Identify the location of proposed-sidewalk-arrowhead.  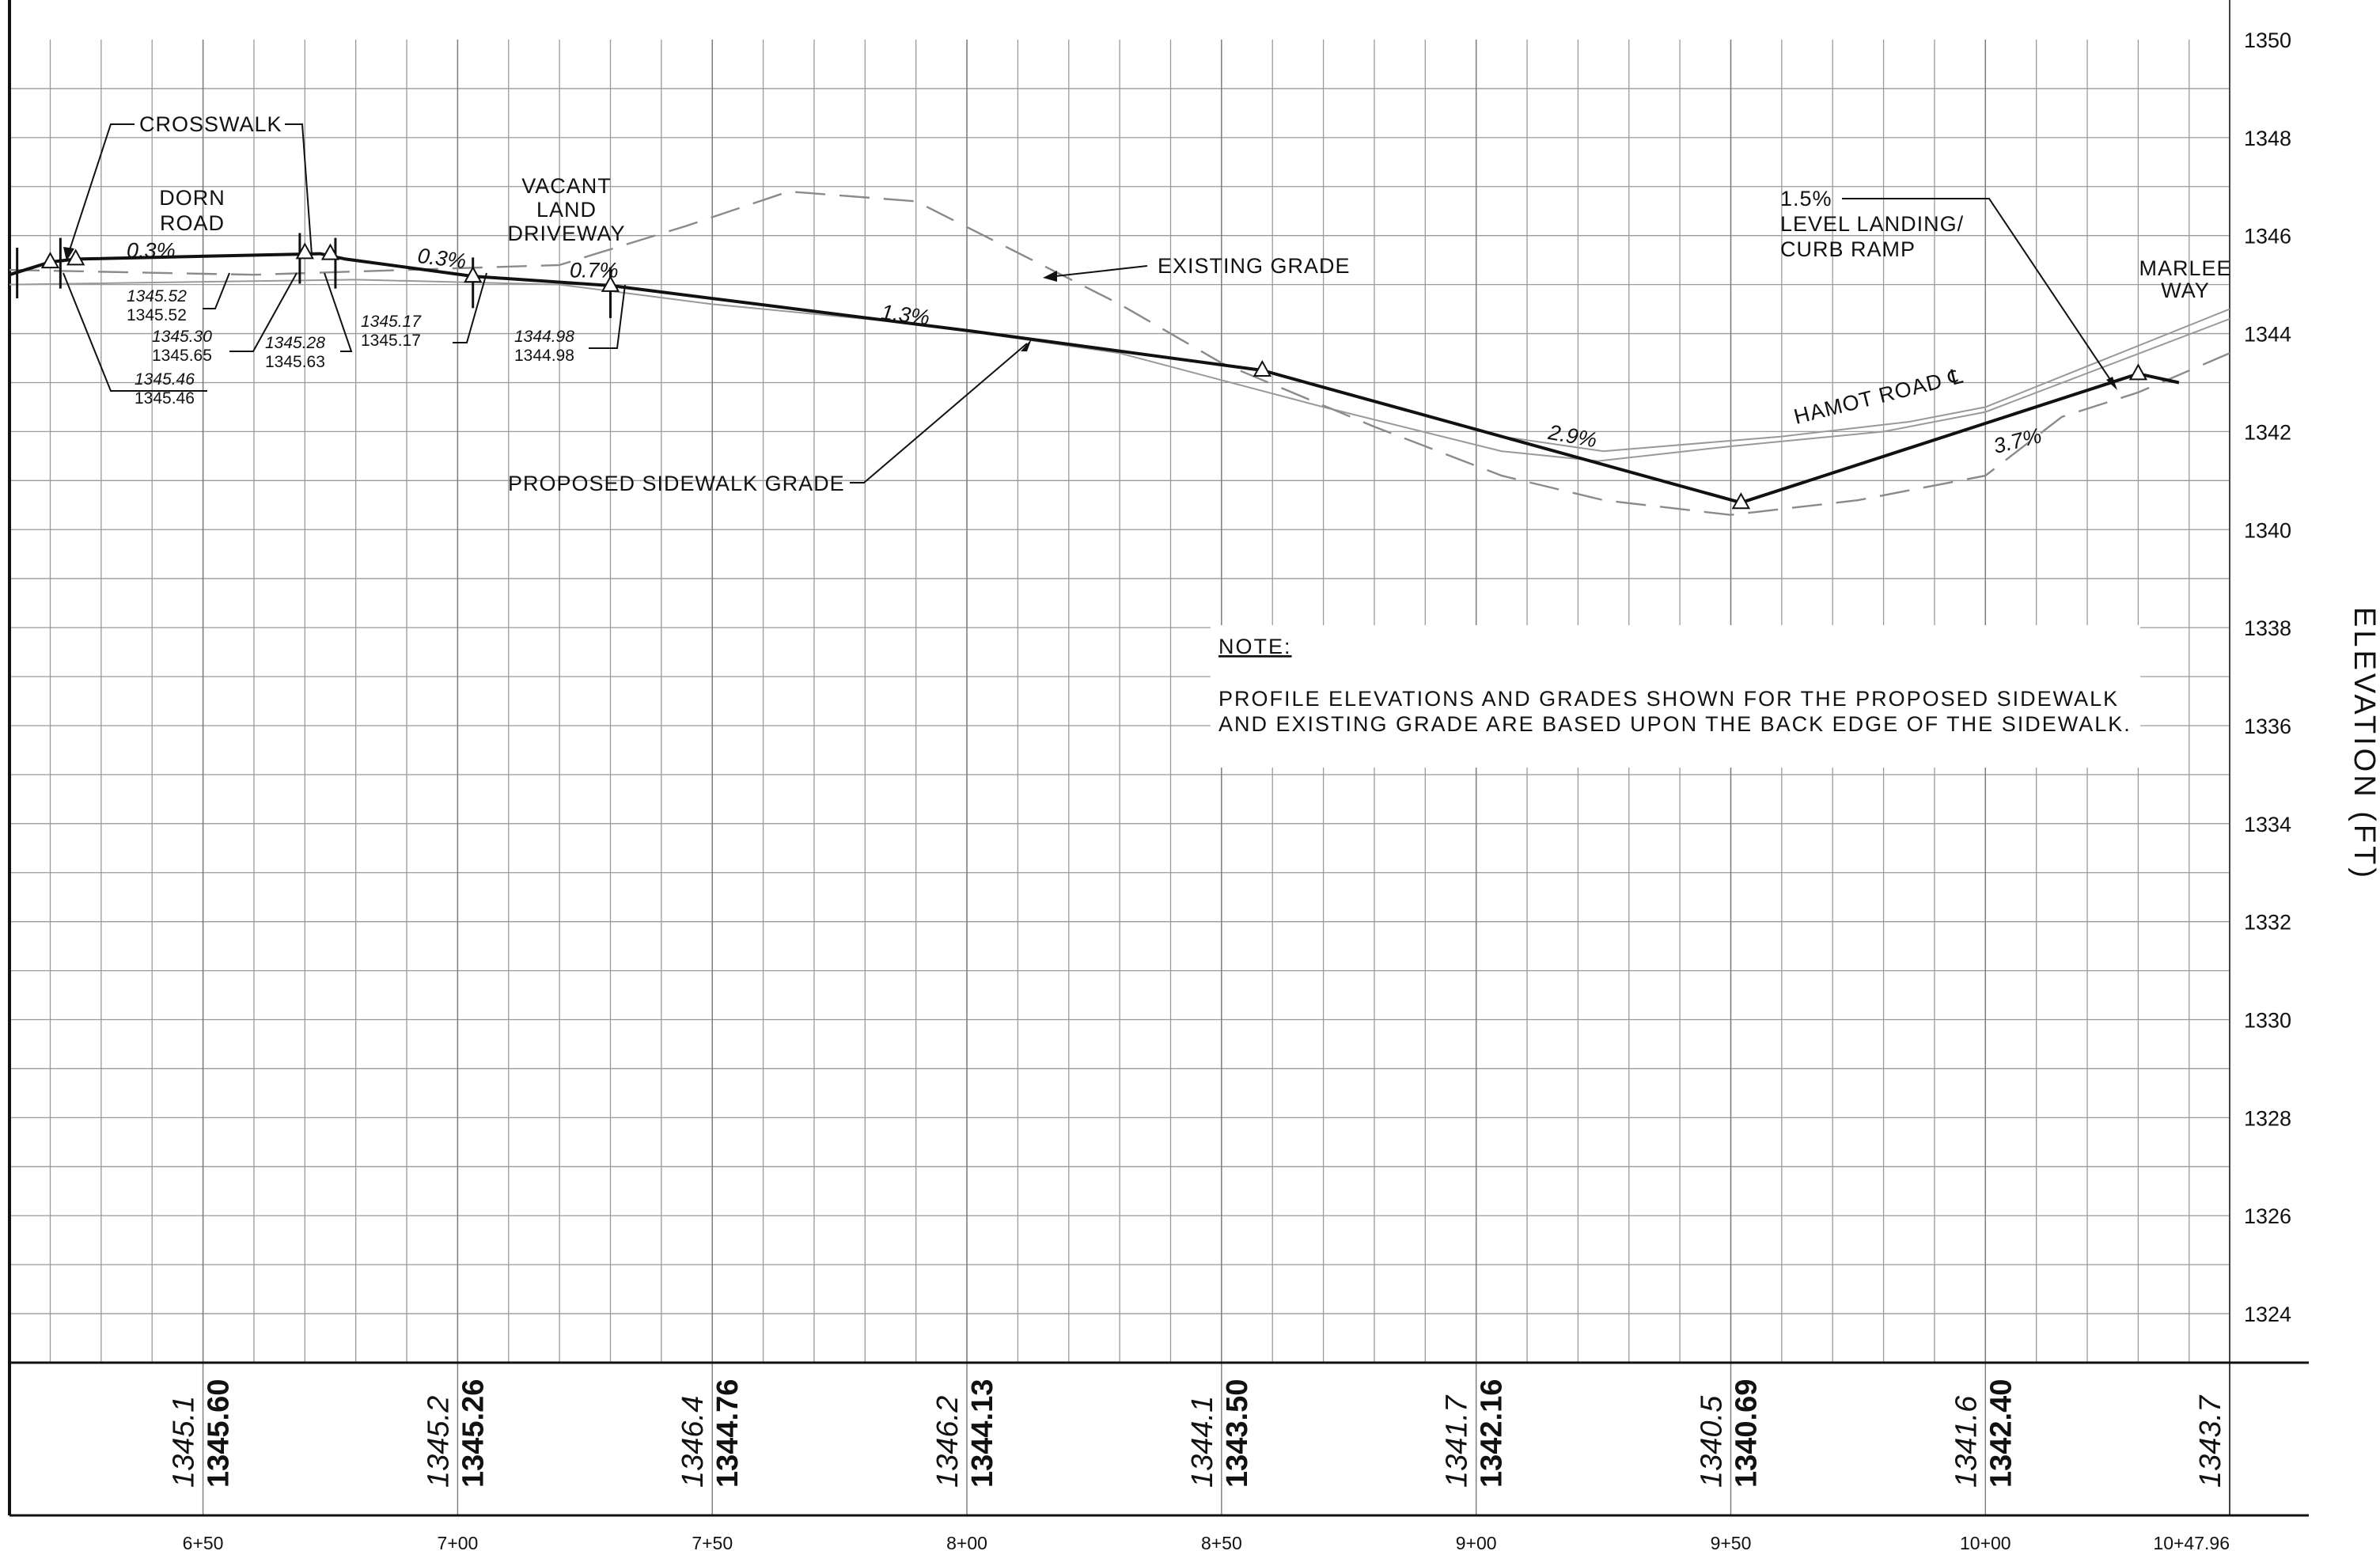
(1026, 345).